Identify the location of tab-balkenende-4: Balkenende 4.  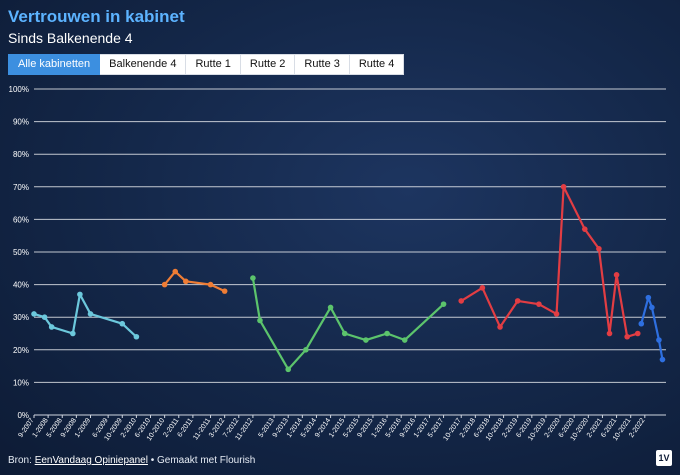
(143, 64).